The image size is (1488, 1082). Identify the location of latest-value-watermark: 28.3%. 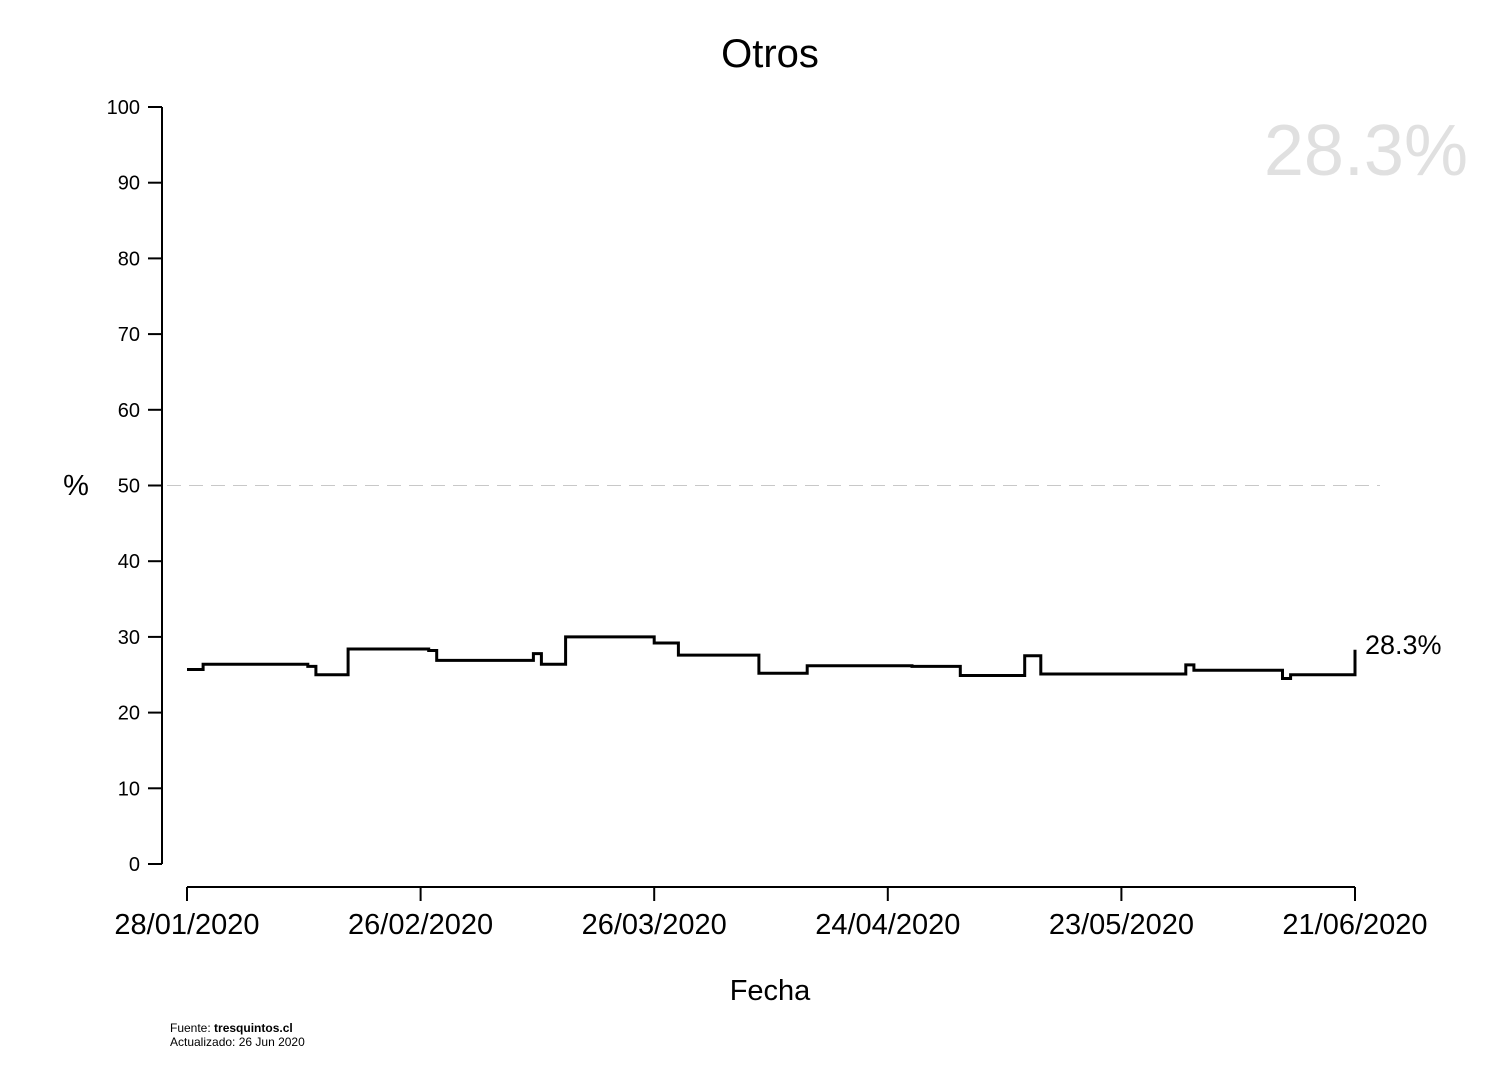
(1366, 151).